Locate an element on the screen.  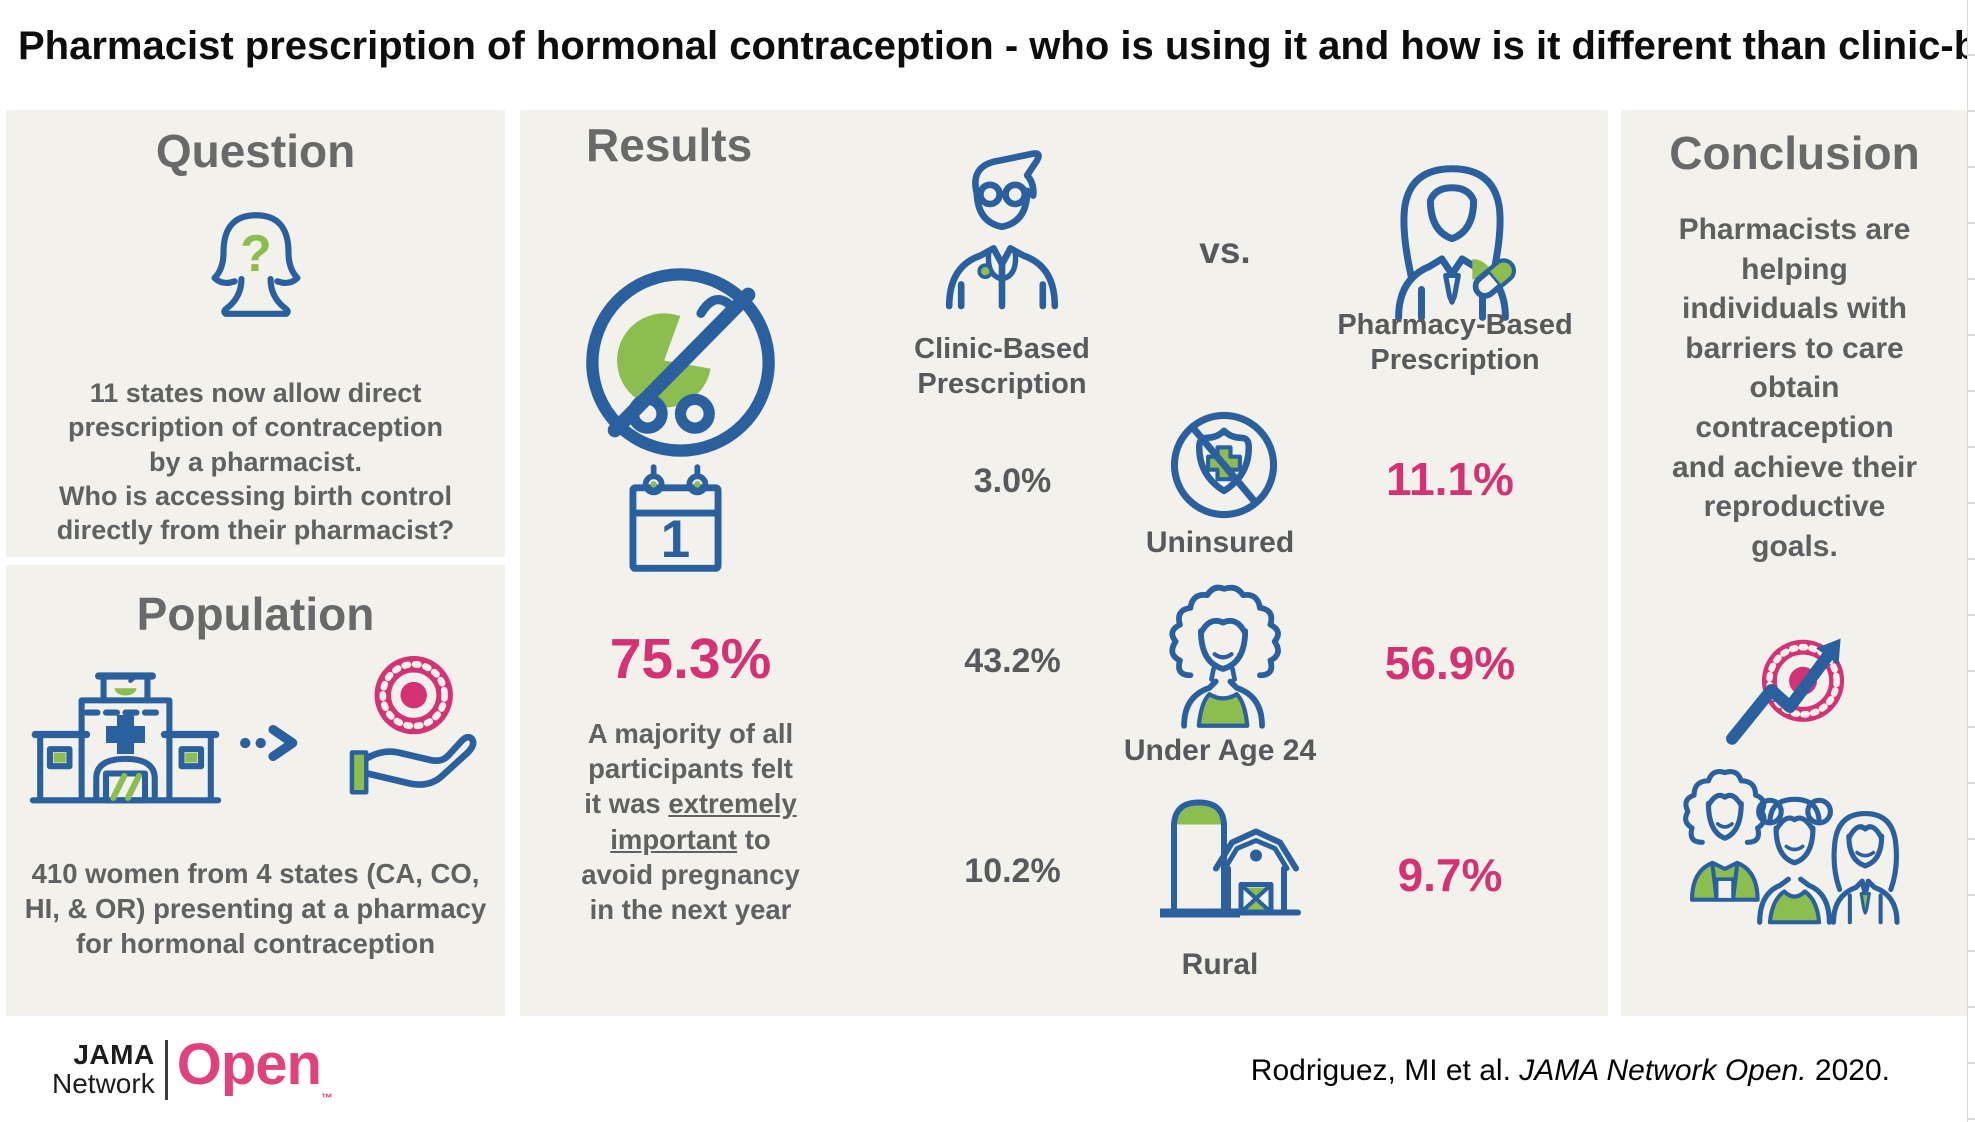
population-panel: Population is located at coordinates (255, 790).